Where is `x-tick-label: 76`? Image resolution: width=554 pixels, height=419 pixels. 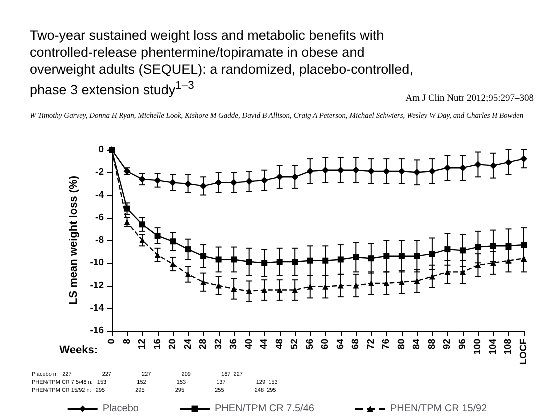
x-tick-label: 76 is located at coordinates (386, 344).